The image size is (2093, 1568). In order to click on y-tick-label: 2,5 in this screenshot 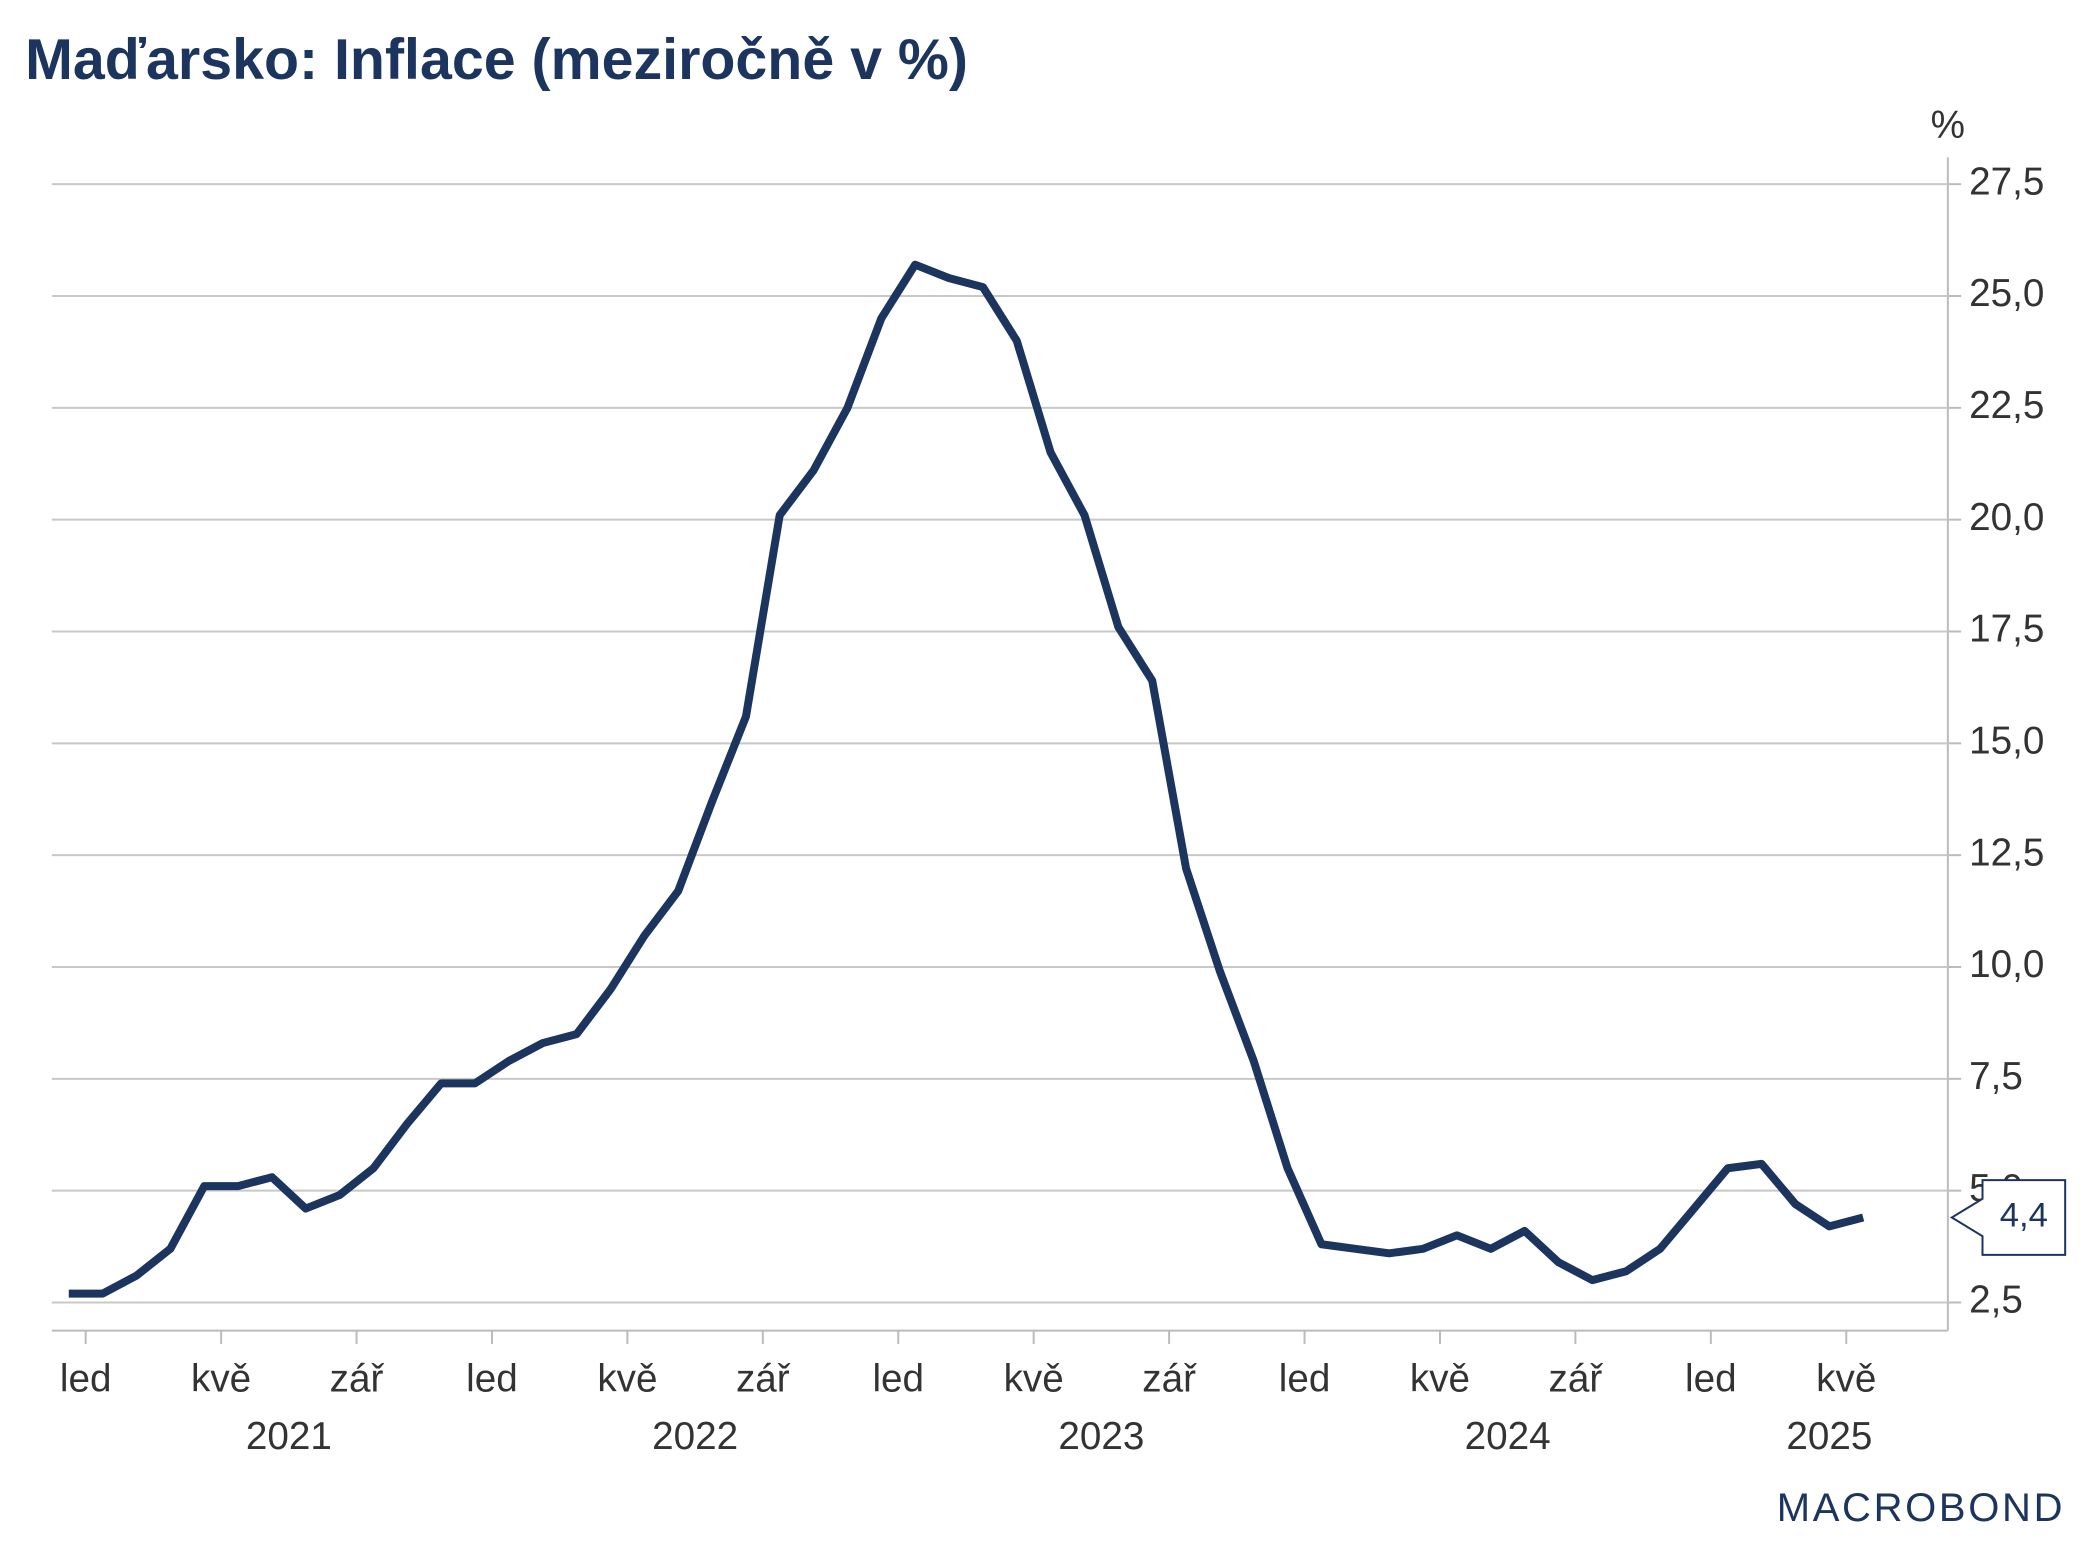, I will do `click(1996, 1300)`.